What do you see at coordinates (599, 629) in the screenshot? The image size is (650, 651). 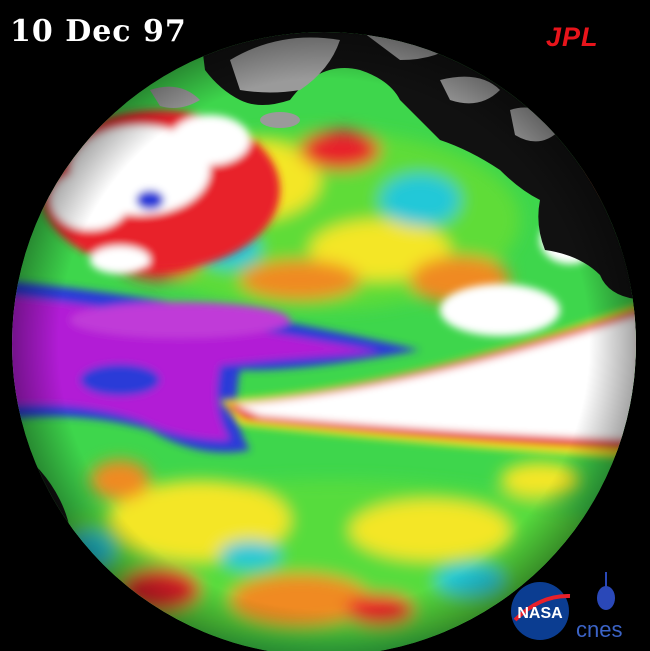 I see `cnes-logo-text: cnes` at bounding box center [599, 629].